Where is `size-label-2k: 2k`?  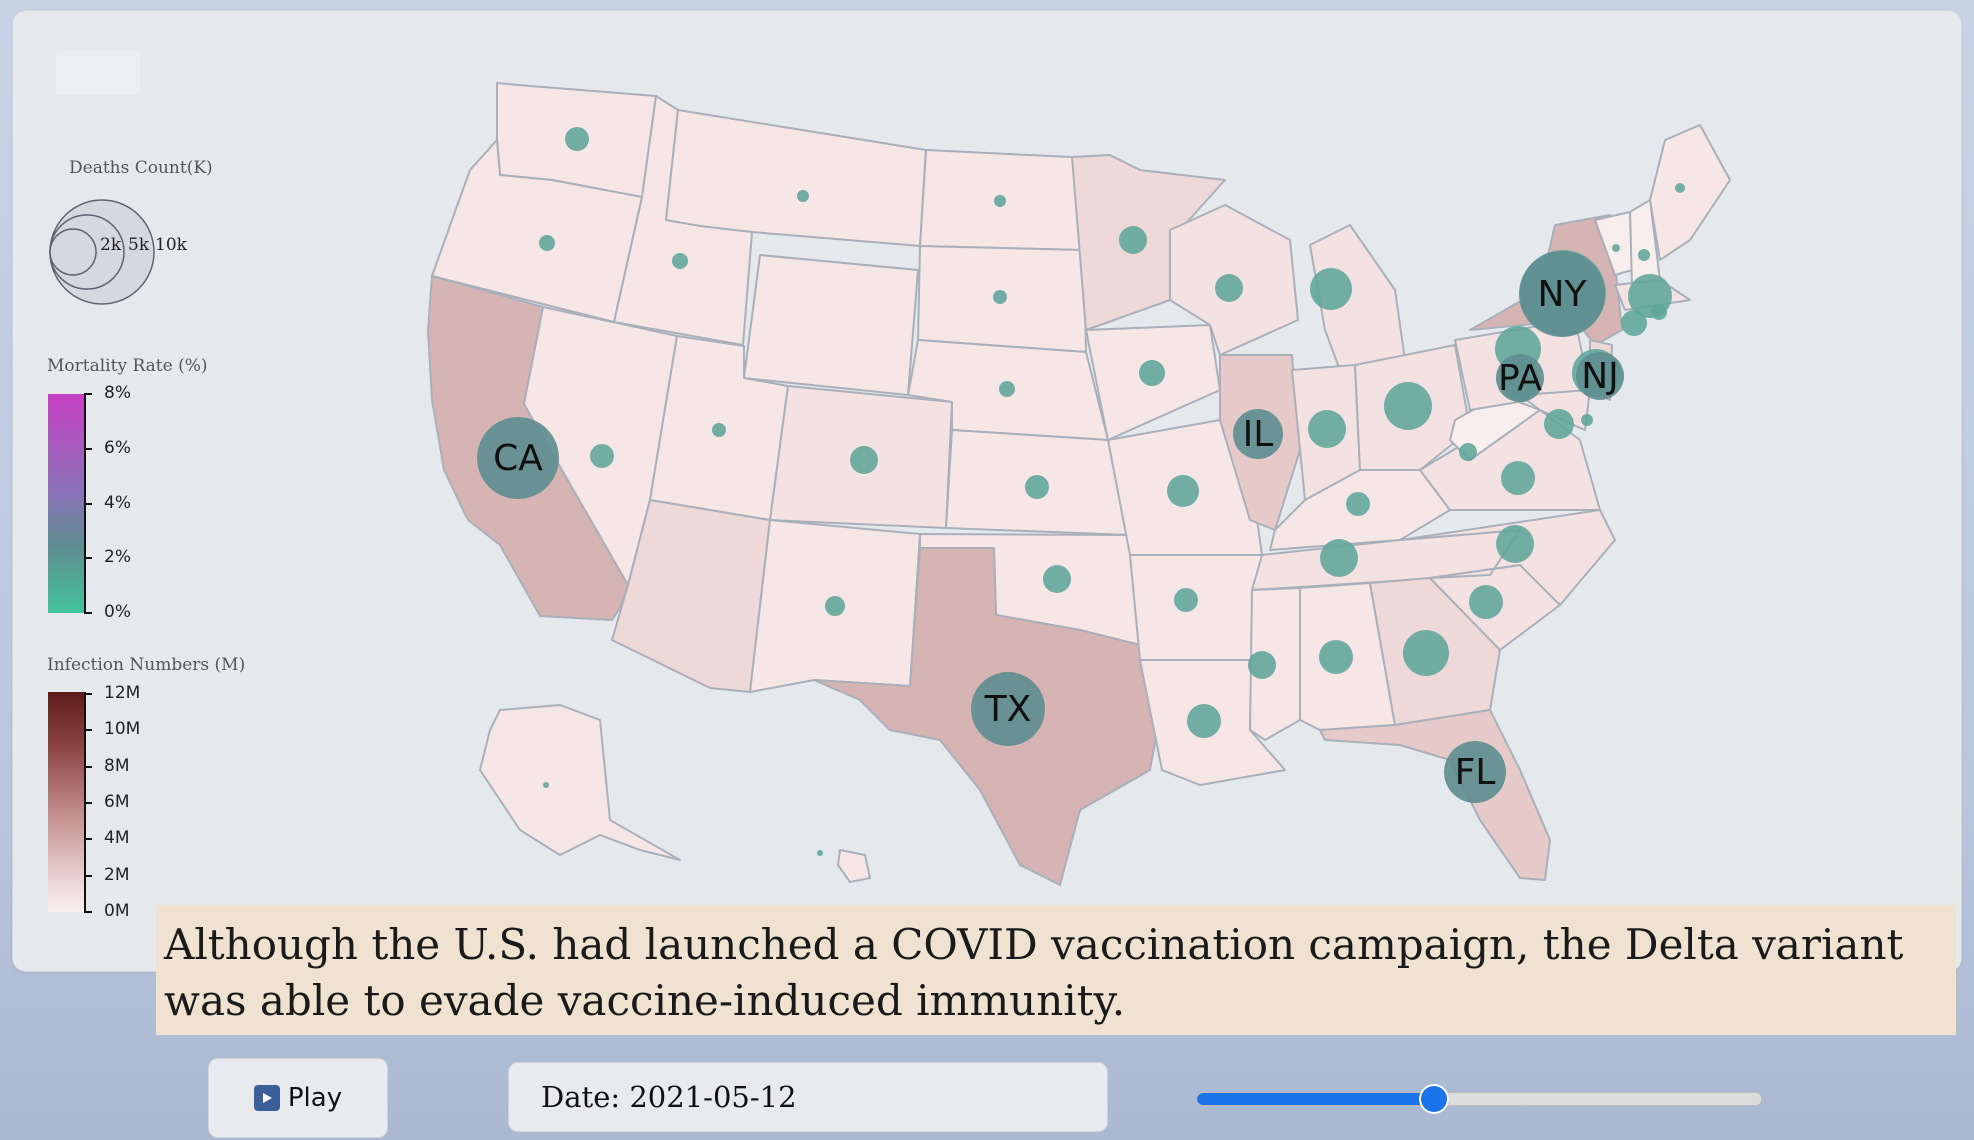
size-label-2k: 2k is located at coordinates (111, 245).